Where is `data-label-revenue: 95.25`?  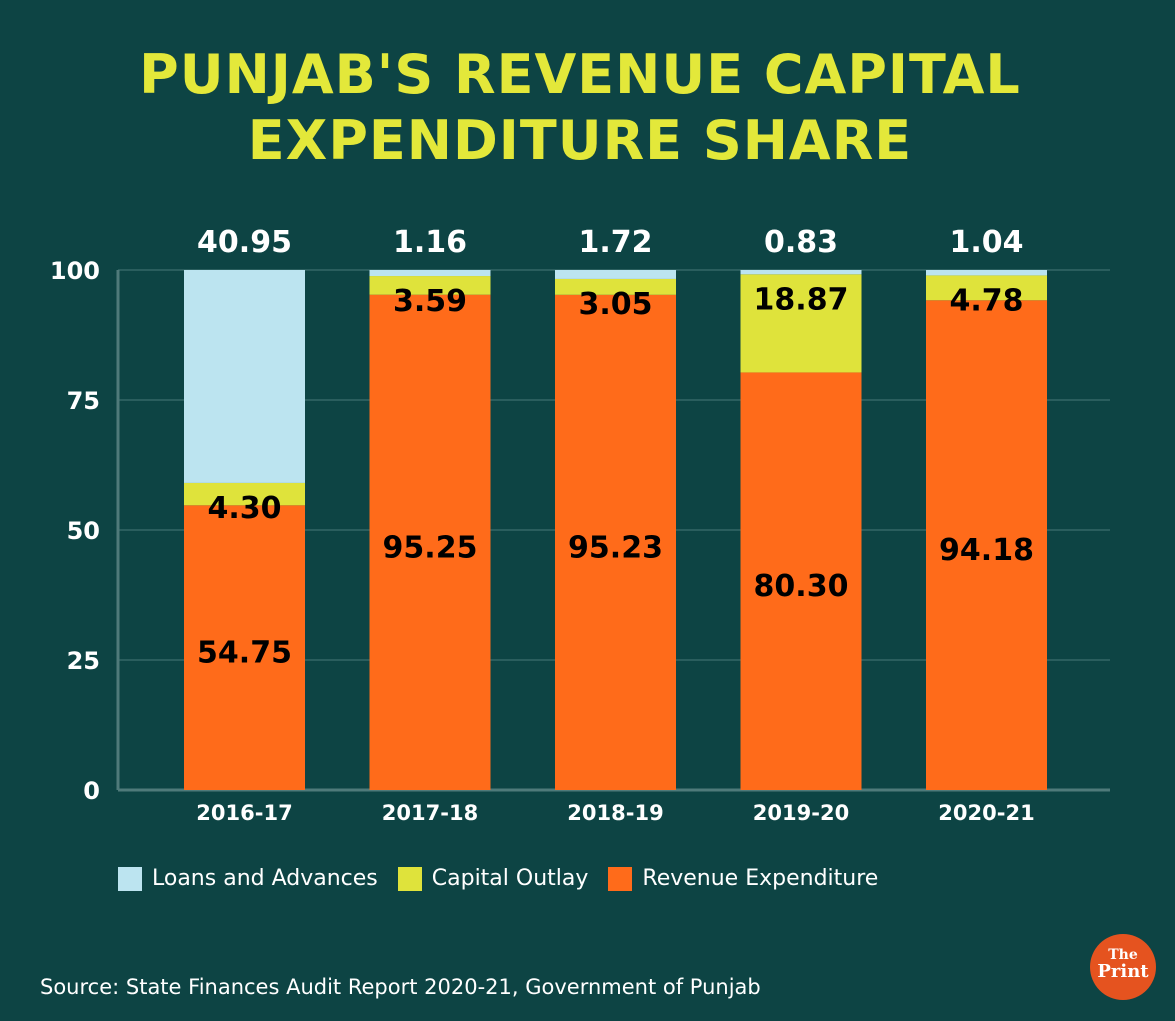
data-label-revenue: 95.25 is located at coordinates (430, 547).